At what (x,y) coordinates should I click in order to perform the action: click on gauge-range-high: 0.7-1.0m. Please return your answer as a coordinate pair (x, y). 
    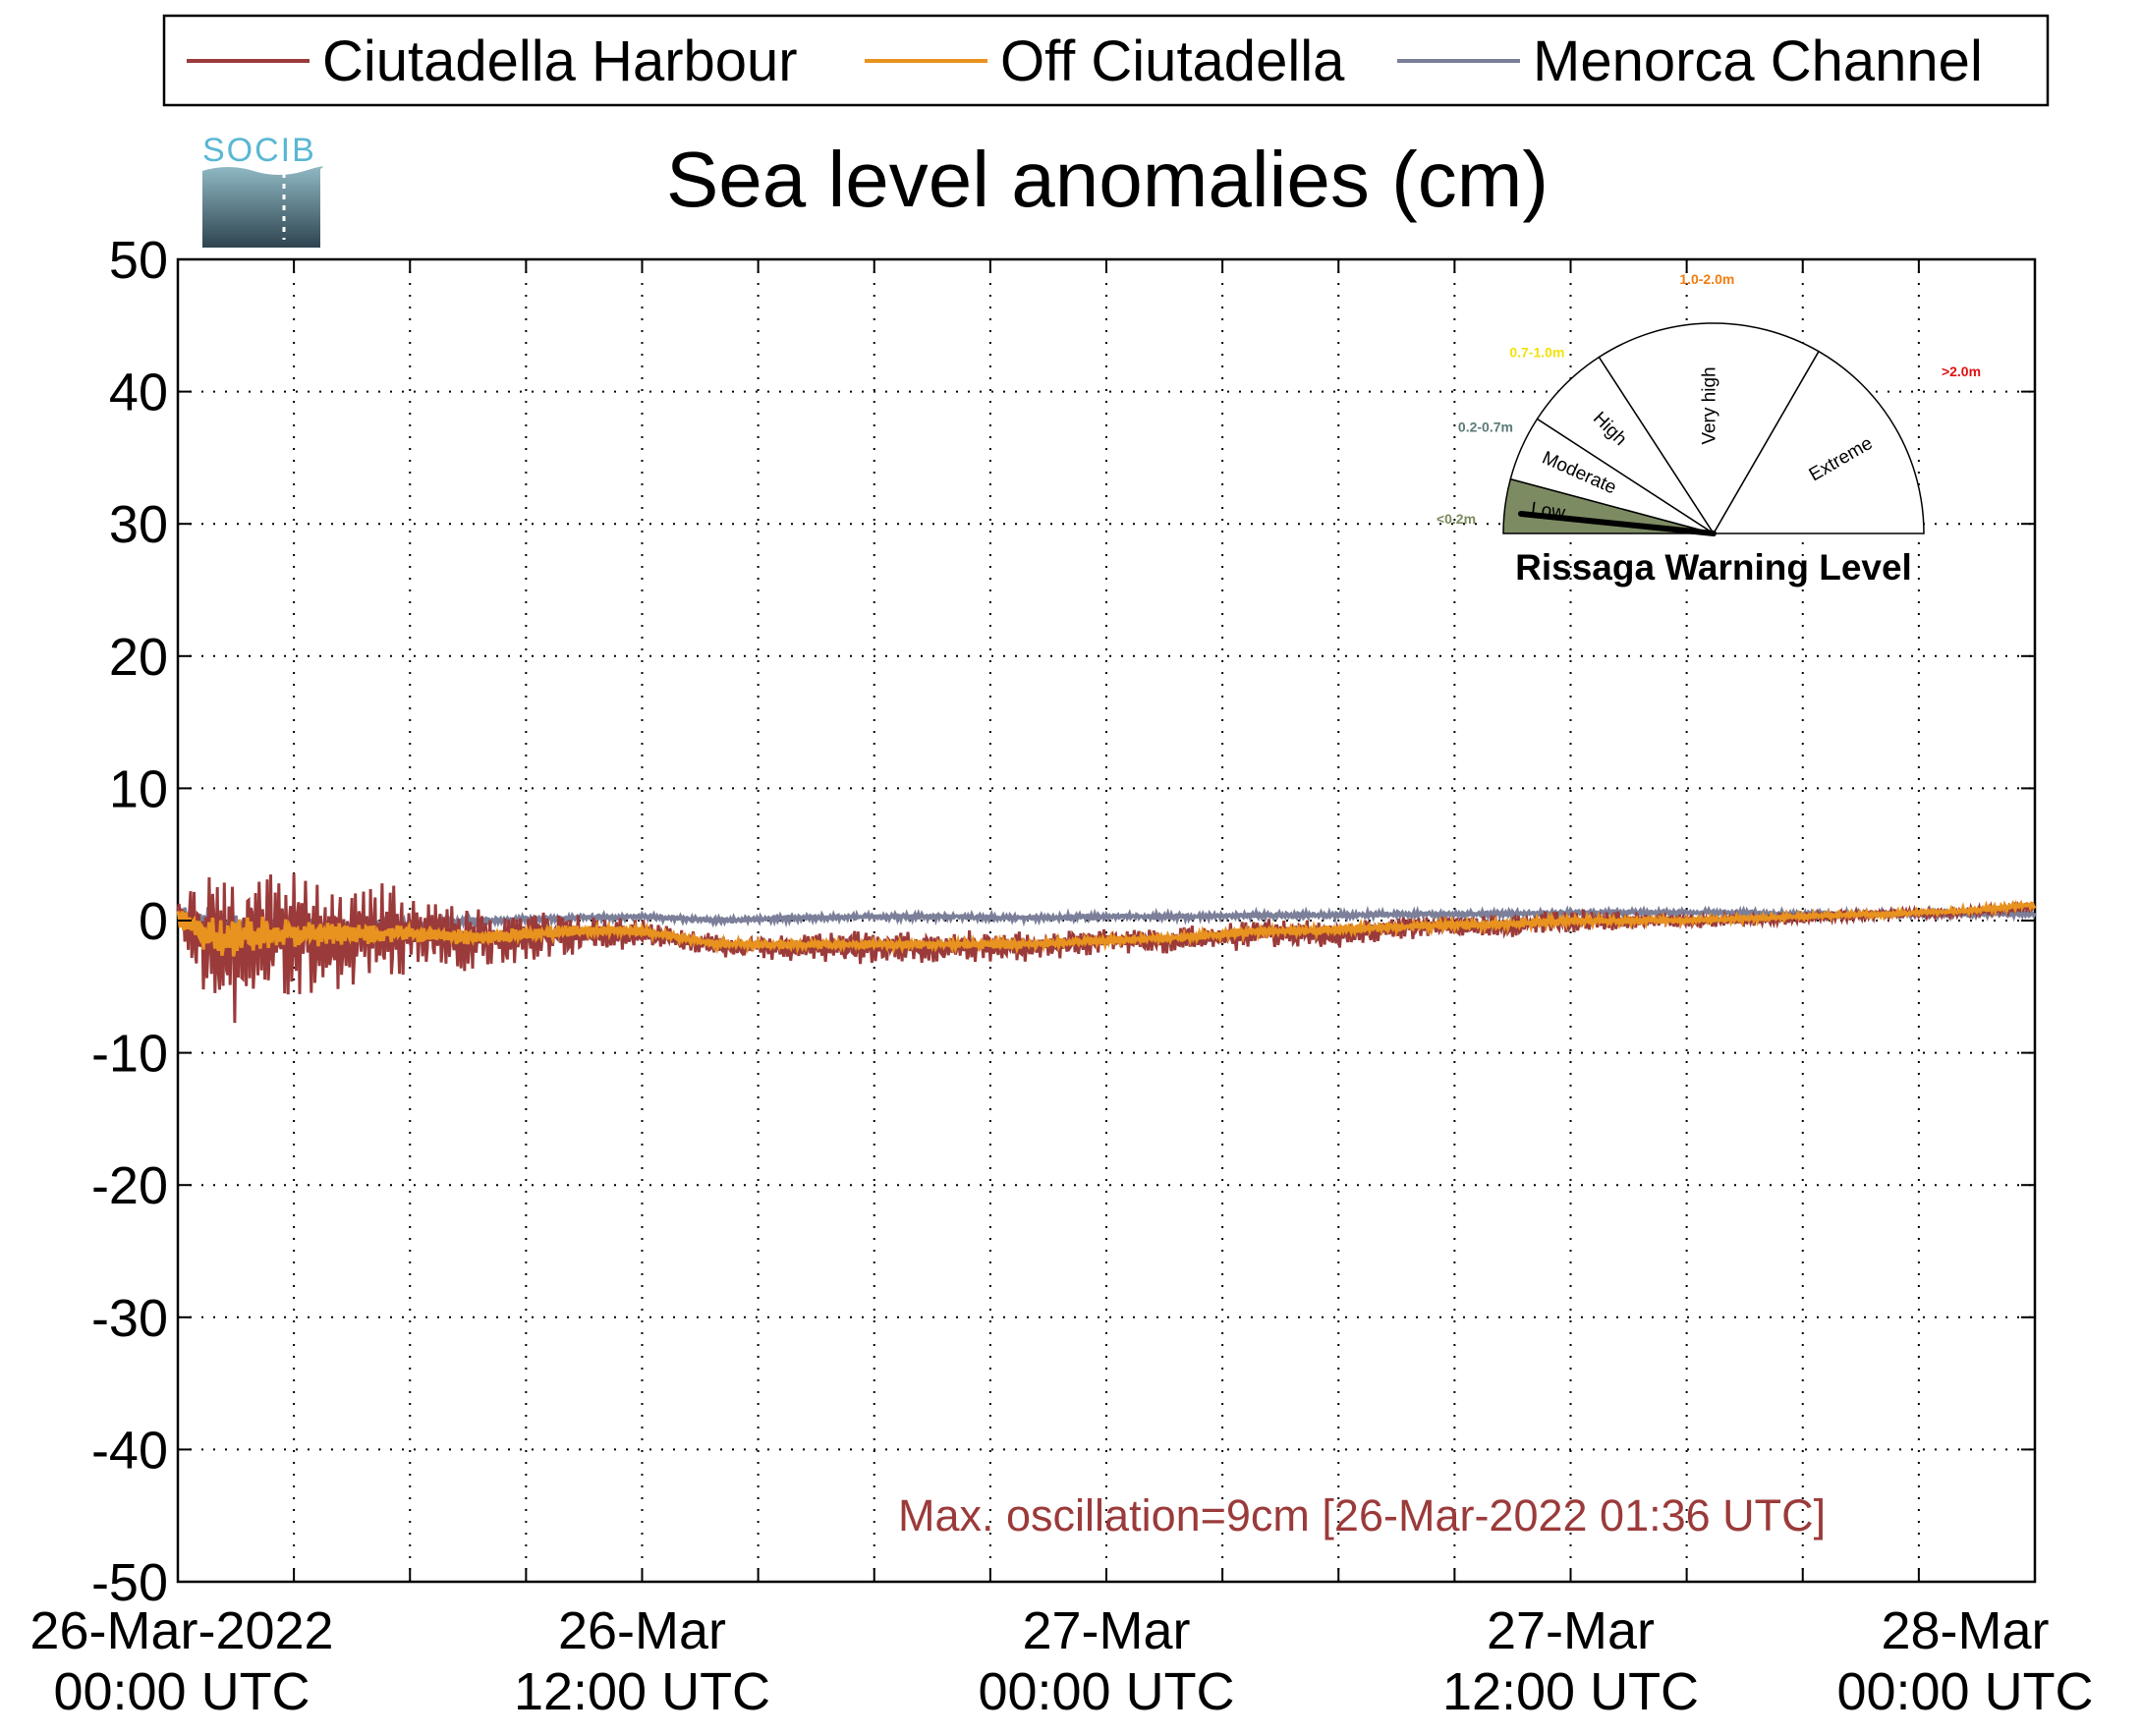
    Looking at the image, I should click on (1536, 352).